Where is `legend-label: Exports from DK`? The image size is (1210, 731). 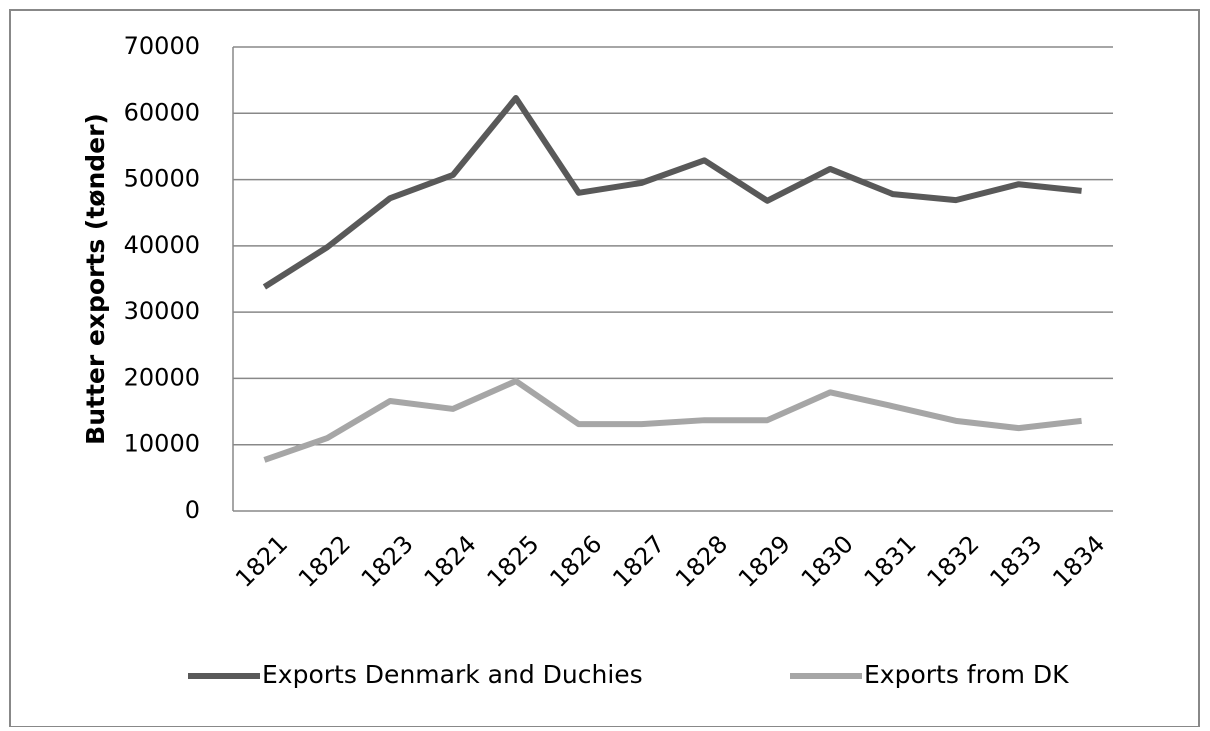
legend-label: Exports from DK is located at coordinates (966, 674).